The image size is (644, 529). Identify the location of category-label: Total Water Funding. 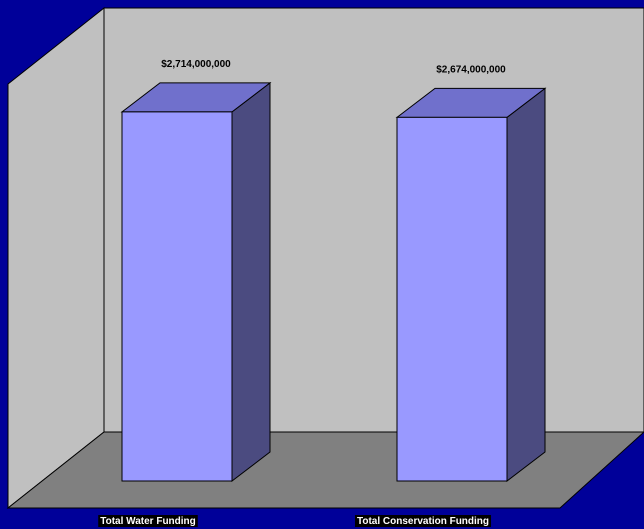
(148, 521).